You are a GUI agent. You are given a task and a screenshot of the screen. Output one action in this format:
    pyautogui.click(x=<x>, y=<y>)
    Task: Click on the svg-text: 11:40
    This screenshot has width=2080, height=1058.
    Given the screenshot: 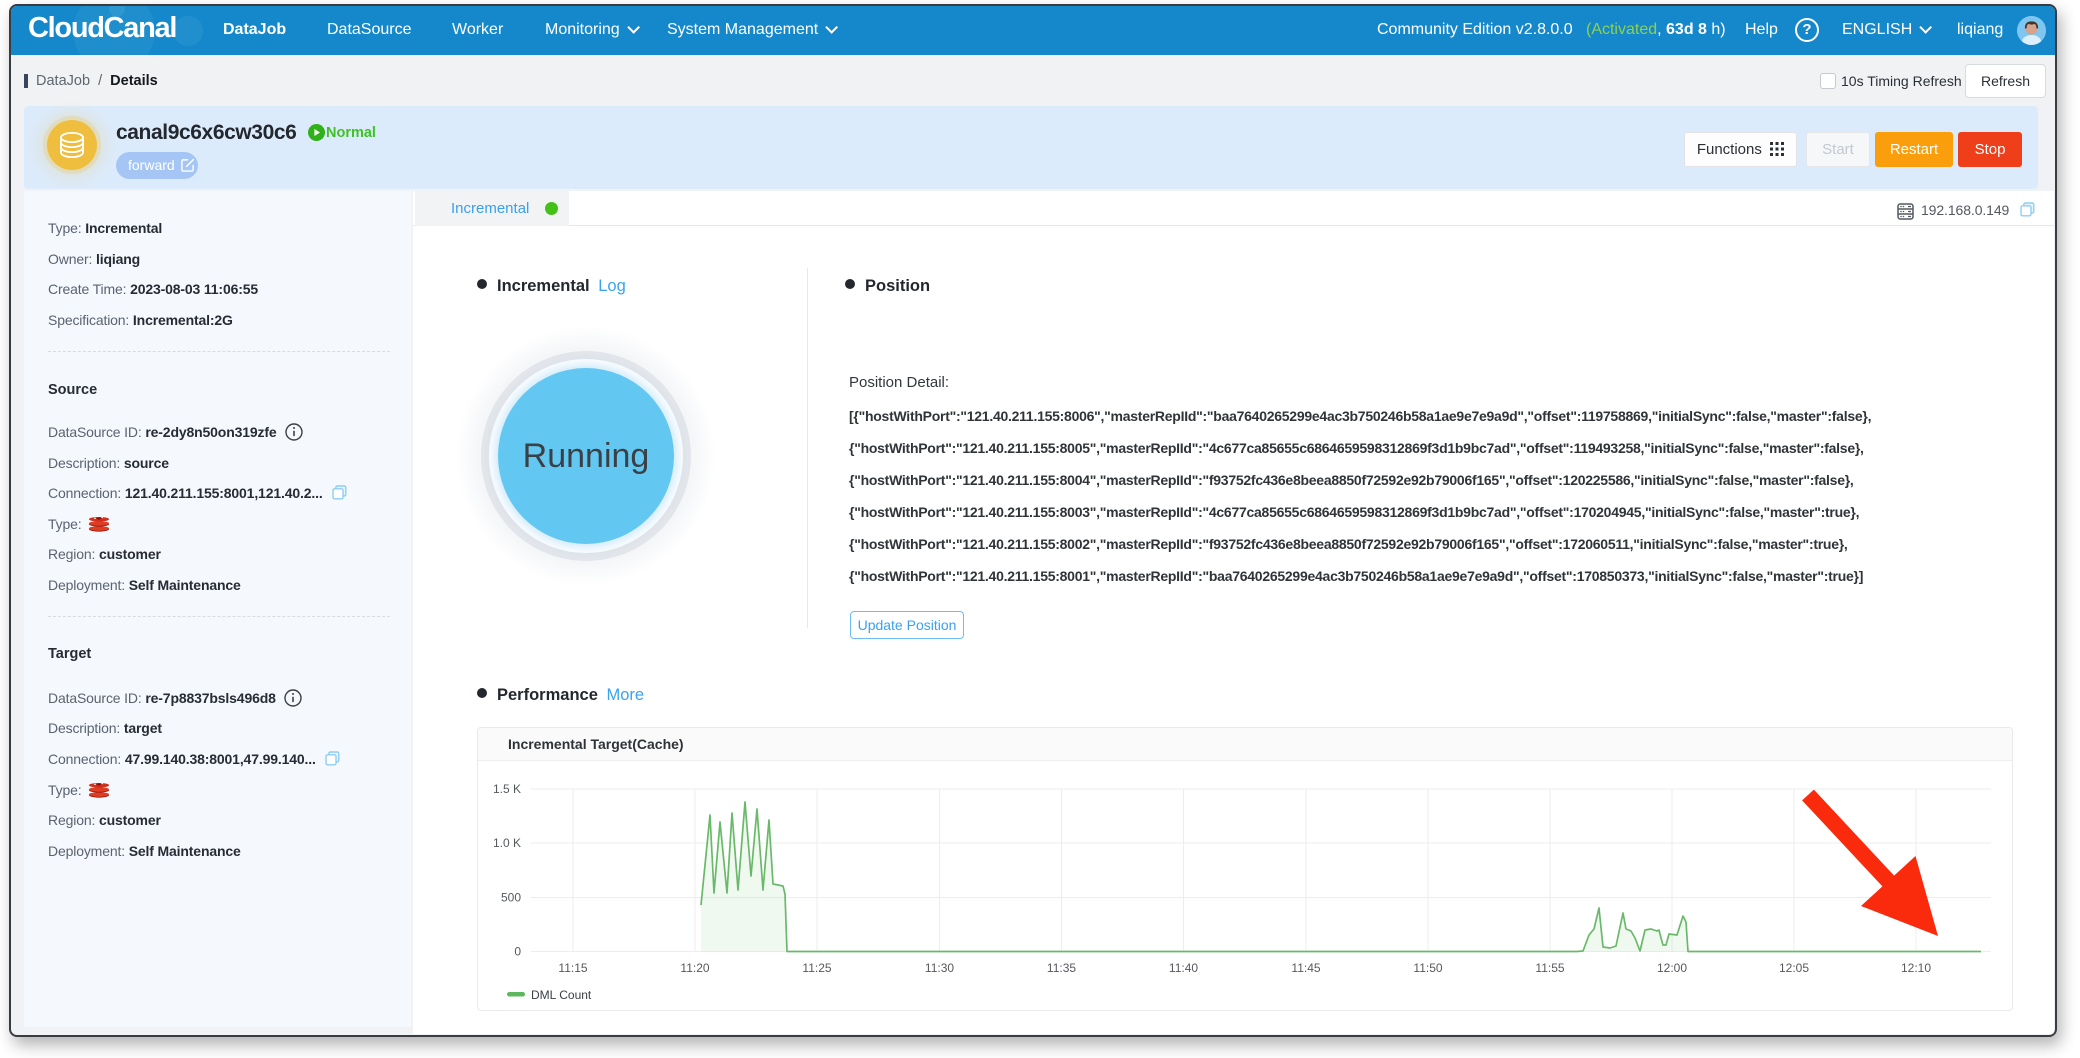 What is the action you would take?
    pyautogui.click(x=1183, y=968)
    